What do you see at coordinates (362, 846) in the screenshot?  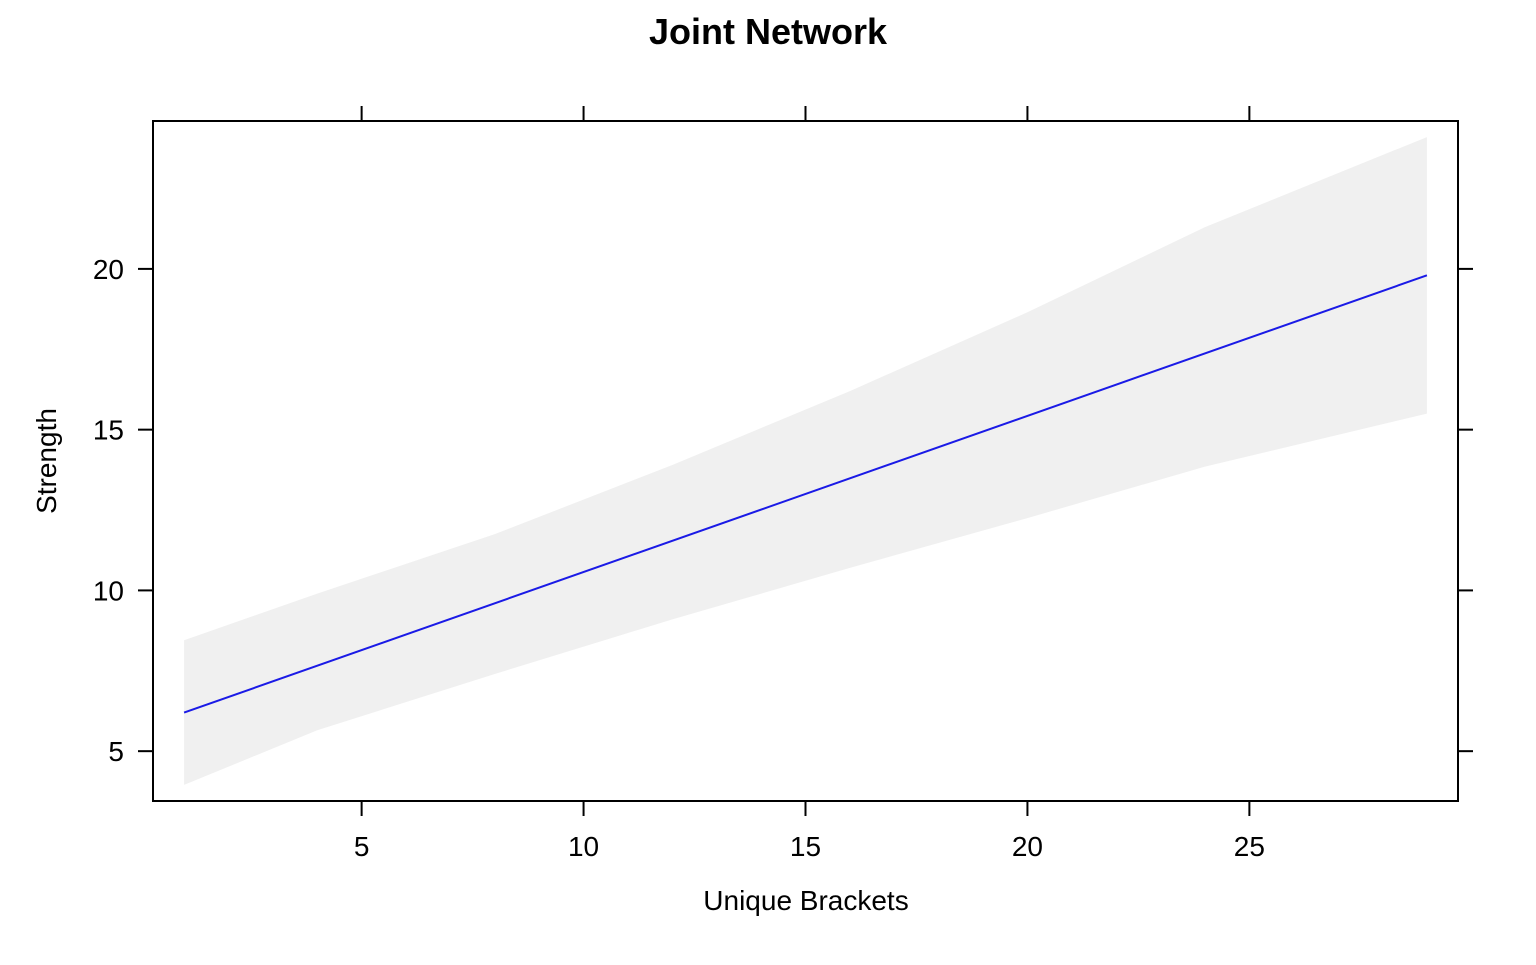 I see `x-tick-label: 5` at bounding box center [362, 846].